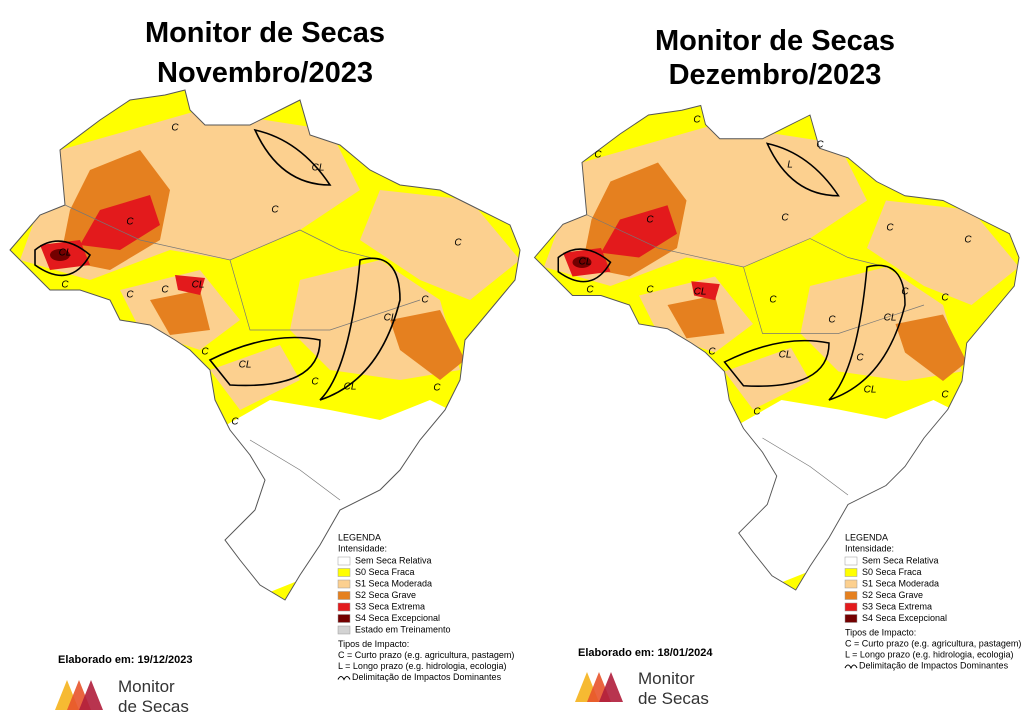 The height and width of the screenshot is (720, 1024). Describe the element at coordinates (125, 660) in the screenshot. I see `elaborated-date: Elaborado em: 19/12/2023` at that location.